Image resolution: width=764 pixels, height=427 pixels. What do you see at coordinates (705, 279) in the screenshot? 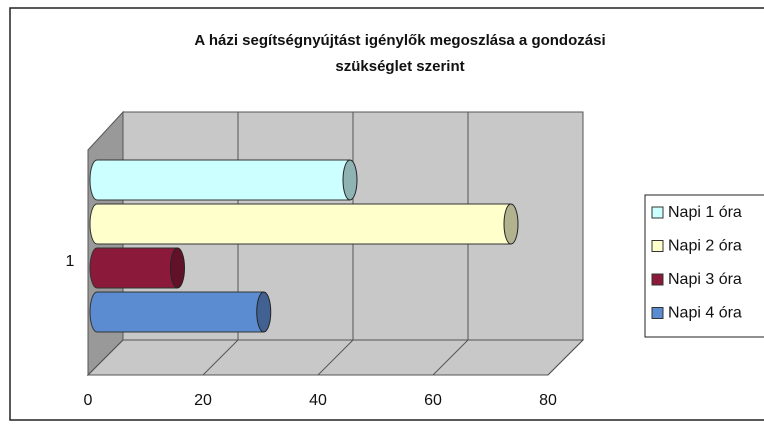
I see `legend-label: Napi 3 óra` at bounding box center [705, 279].